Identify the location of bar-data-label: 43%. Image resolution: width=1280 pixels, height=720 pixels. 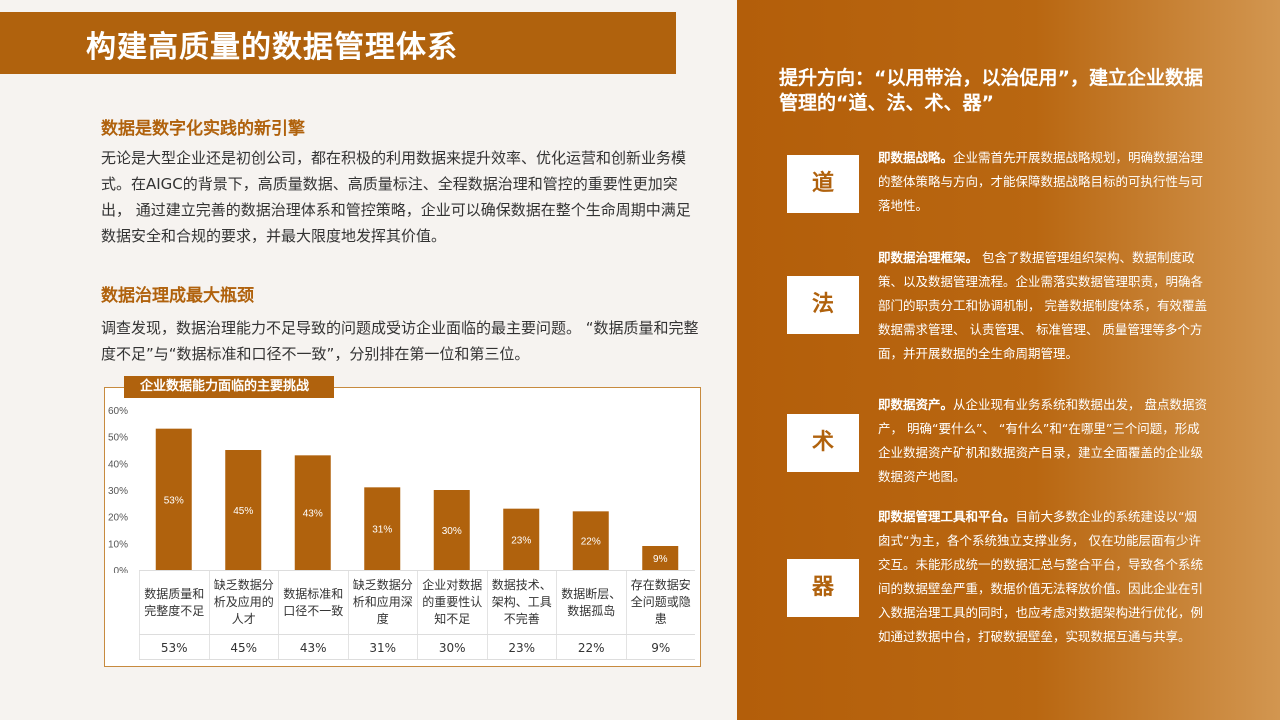
(313, 514).